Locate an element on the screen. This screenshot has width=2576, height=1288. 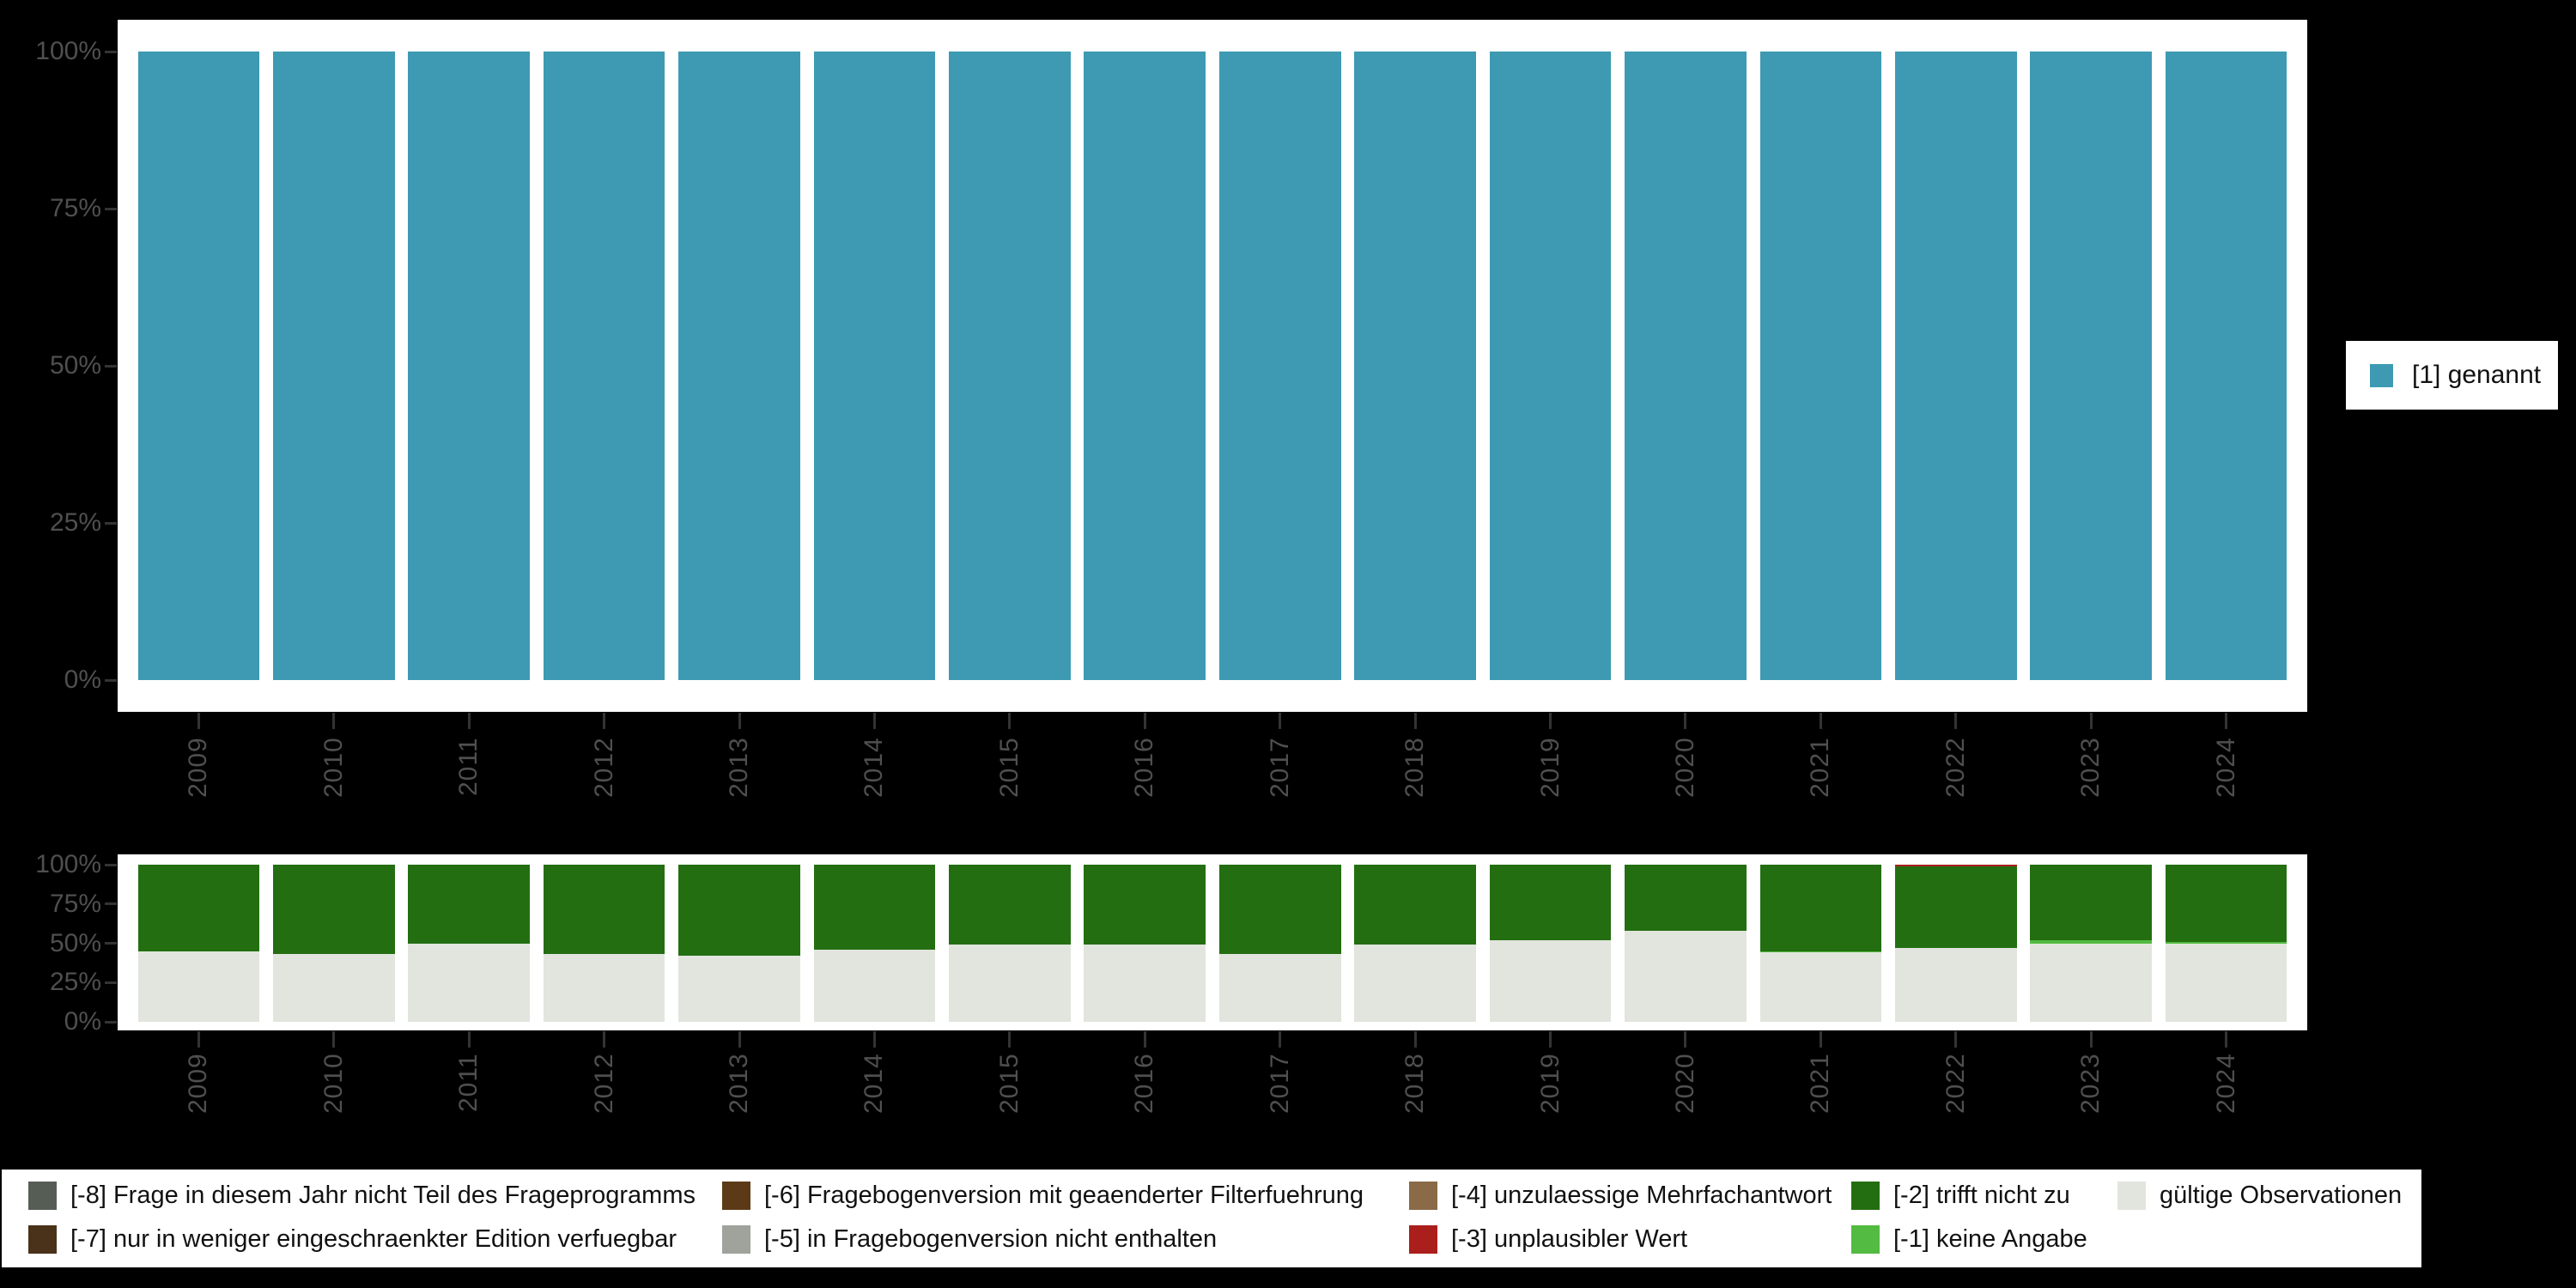
x-tick-label-2010: 2010 is located at coordinates (334, 1083).